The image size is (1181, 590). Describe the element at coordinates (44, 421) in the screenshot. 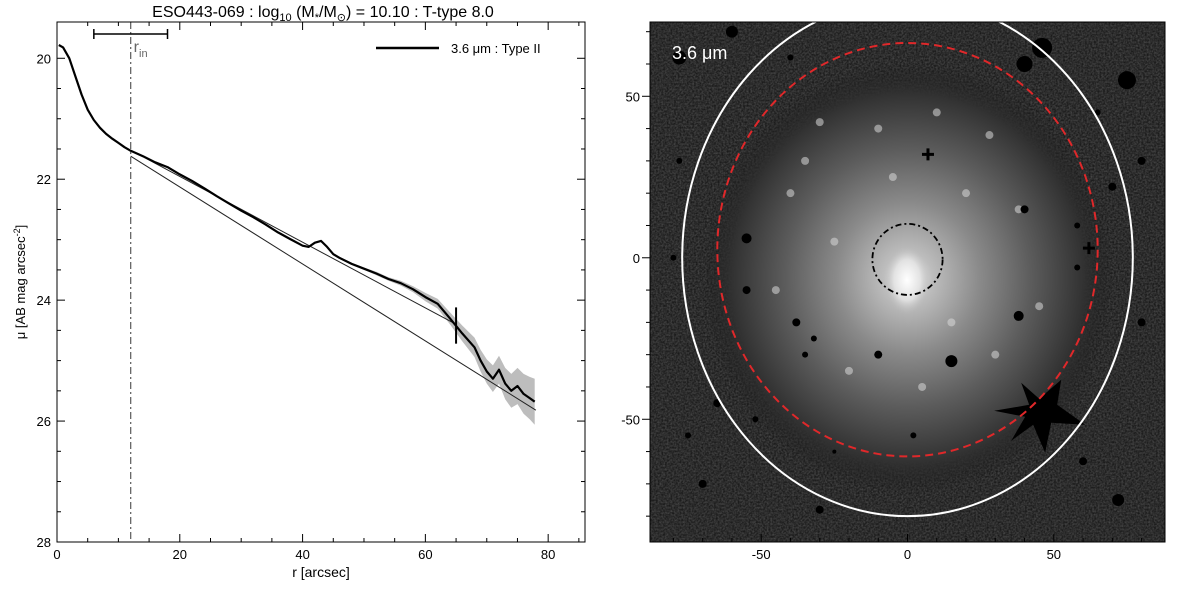

I see `y-tick-label: 26` at that location.